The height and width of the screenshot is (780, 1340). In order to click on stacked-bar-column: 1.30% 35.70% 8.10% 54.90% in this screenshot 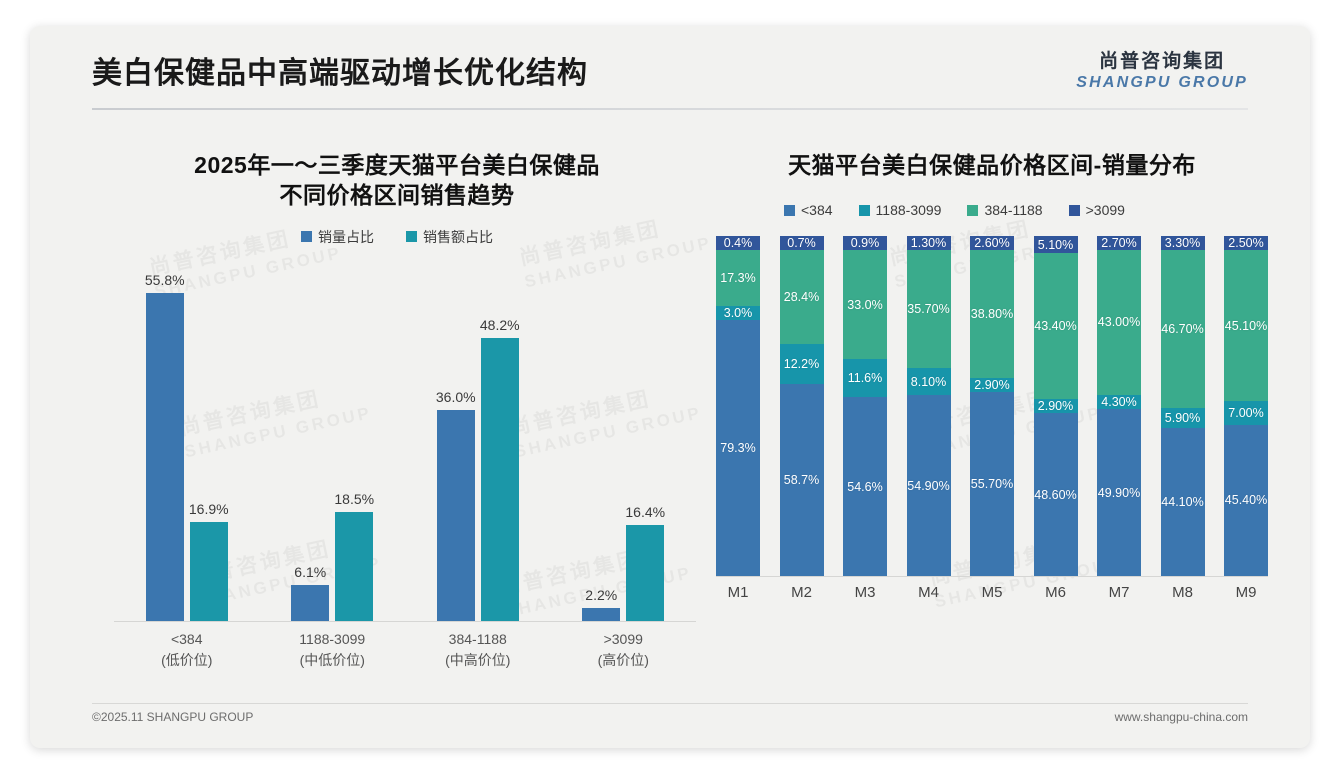, I will do `click(928, 406)`.